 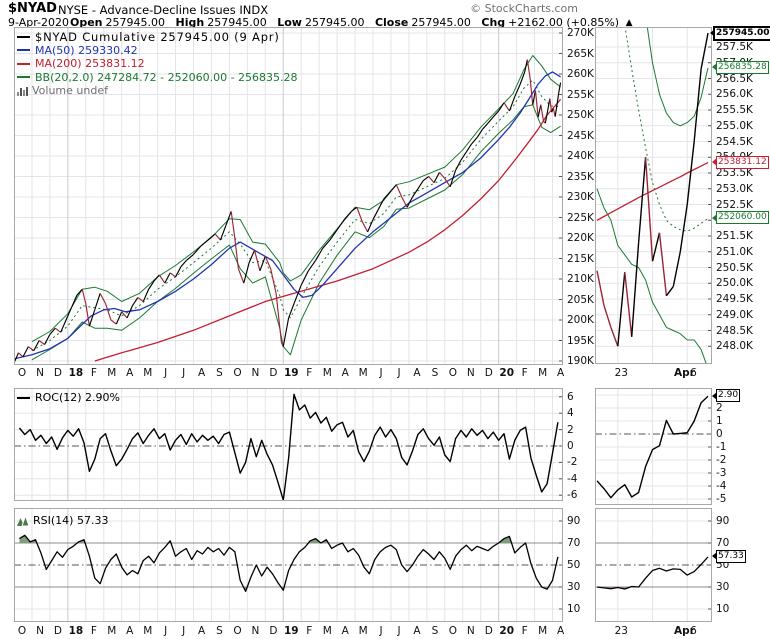 What do you see at coordinates (23, 50) in the screenshot?
I see `ma50-line-swatch-icon` at bounding box center [23, 50].